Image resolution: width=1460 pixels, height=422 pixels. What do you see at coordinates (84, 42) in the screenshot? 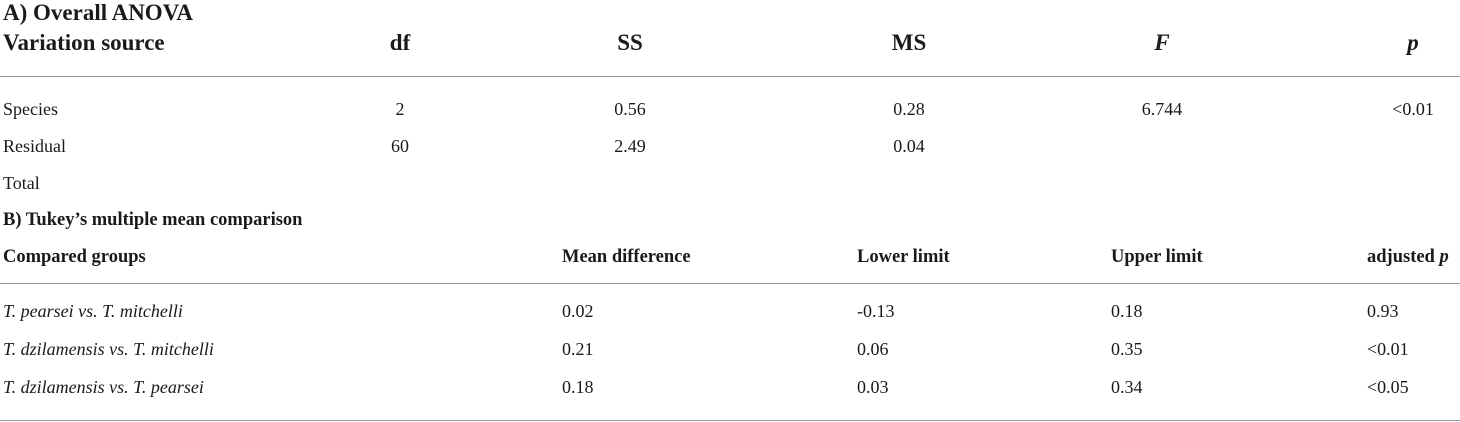
I see `header-variation-source: Variation source` at bounding box center [84, 42].